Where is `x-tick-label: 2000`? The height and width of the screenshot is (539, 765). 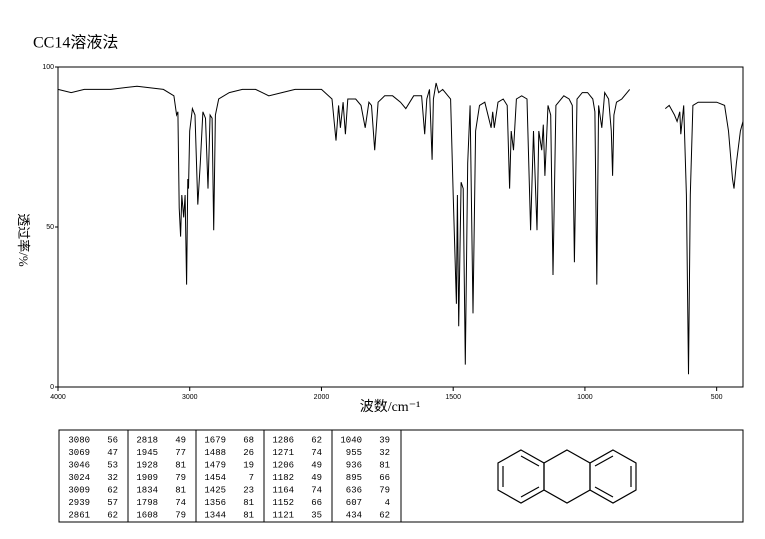
x-tick-label: 2000 is located at coordinates (322, 397).